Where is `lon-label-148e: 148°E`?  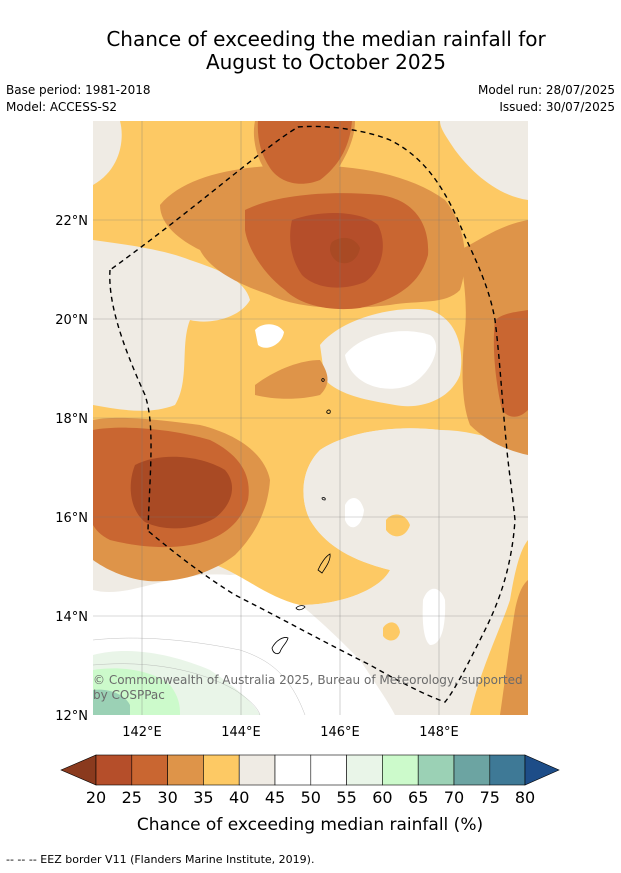 lon-label-148e: 148°E is located at coordinates (439, 732).